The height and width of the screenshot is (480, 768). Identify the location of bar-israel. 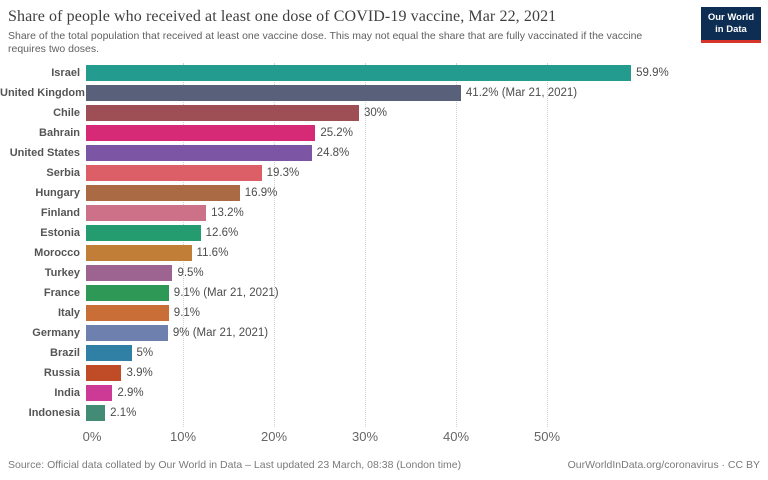
(359, 73).